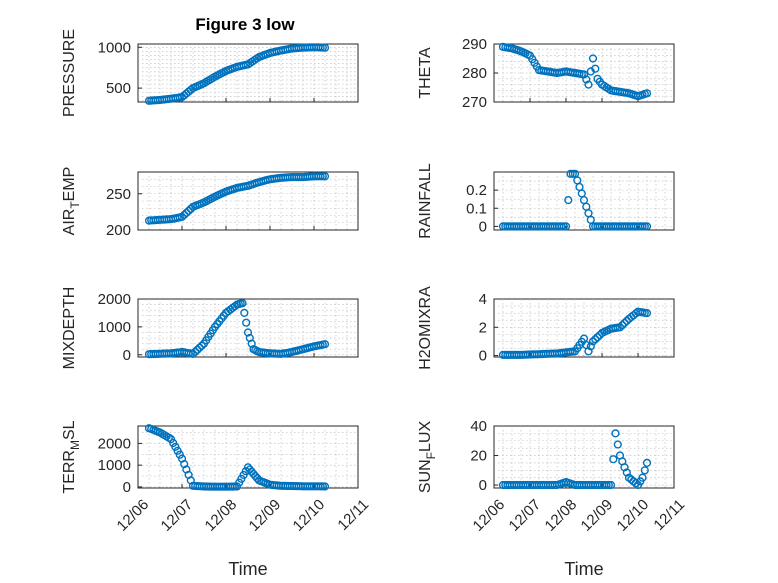  What do you see at coordinates (118, 88) in the screenshot?
I see `y-tick-label: 500` at bounding box center [118, 88].